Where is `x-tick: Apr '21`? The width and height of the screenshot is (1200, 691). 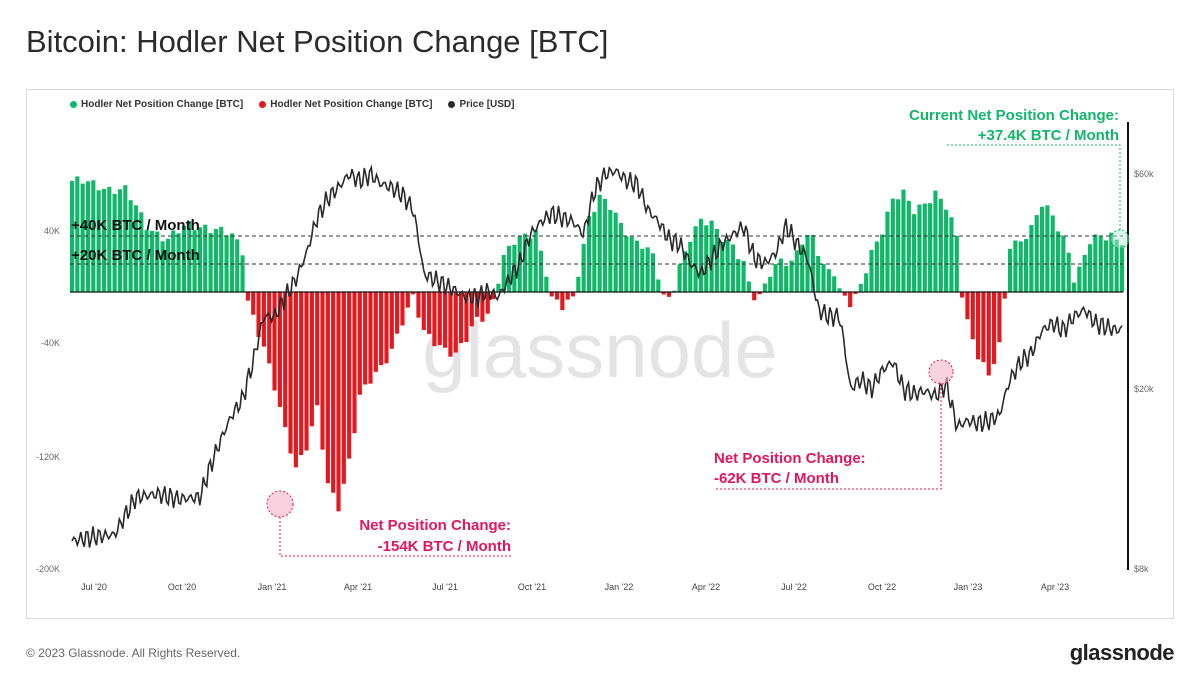 x-tick: Apr '21 is located at coordinates (358, 587).